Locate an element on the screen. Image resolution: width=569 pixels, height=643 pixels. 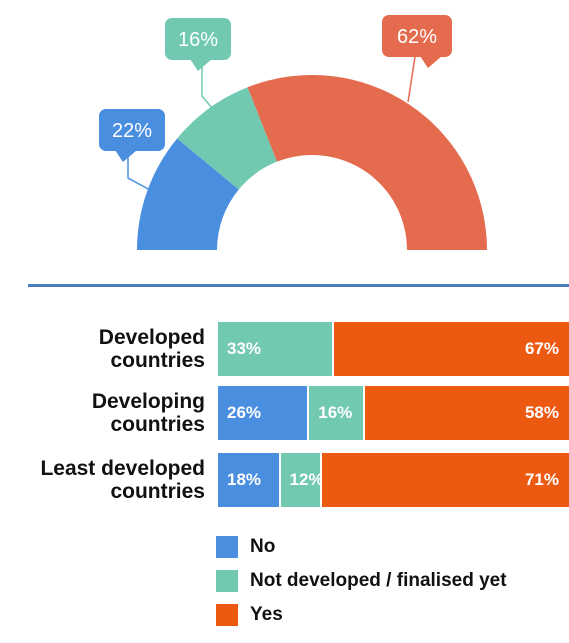
legend: No Not developed / finalised yet Yes is located at coordinates (361, 581).